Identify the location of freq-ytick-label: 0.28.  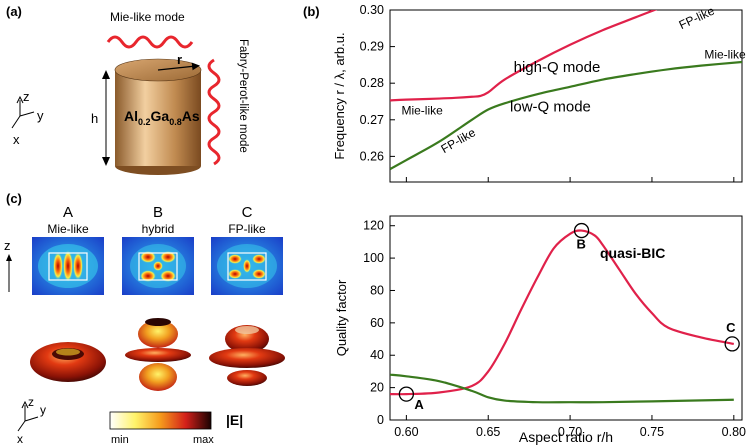
(372, 83).